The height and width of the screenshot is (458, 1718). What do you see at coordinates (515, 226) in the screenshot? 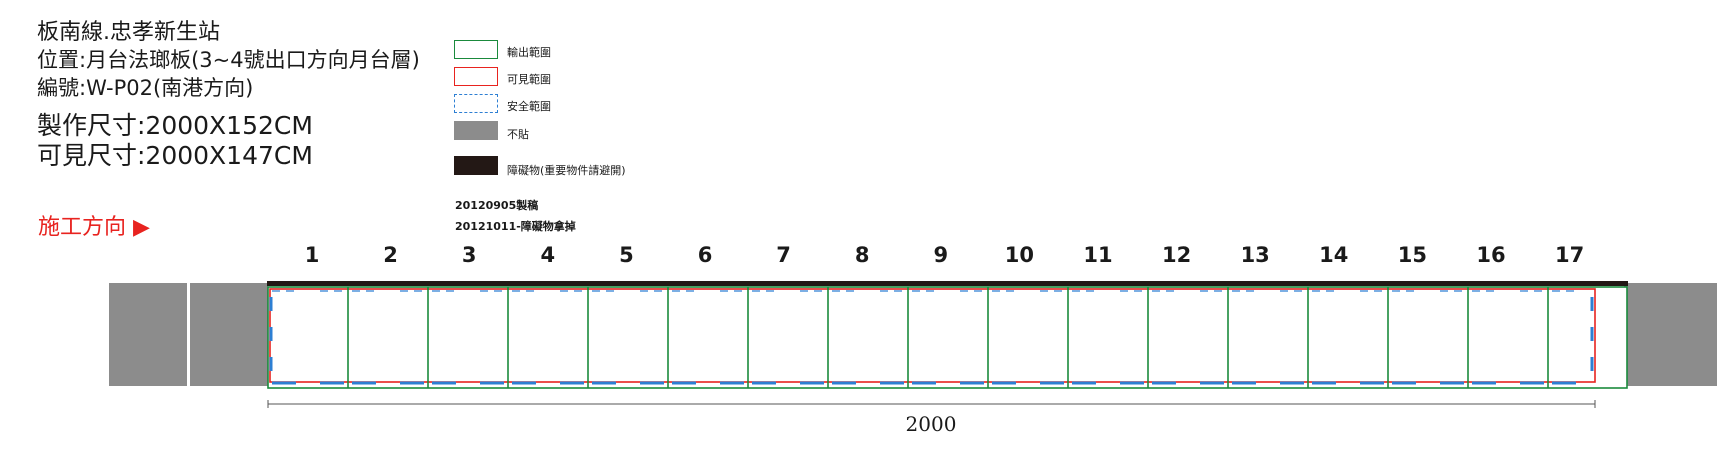
I see `revision-note: 20121011-障礙物拿掉` at bounding box center [515, 226].